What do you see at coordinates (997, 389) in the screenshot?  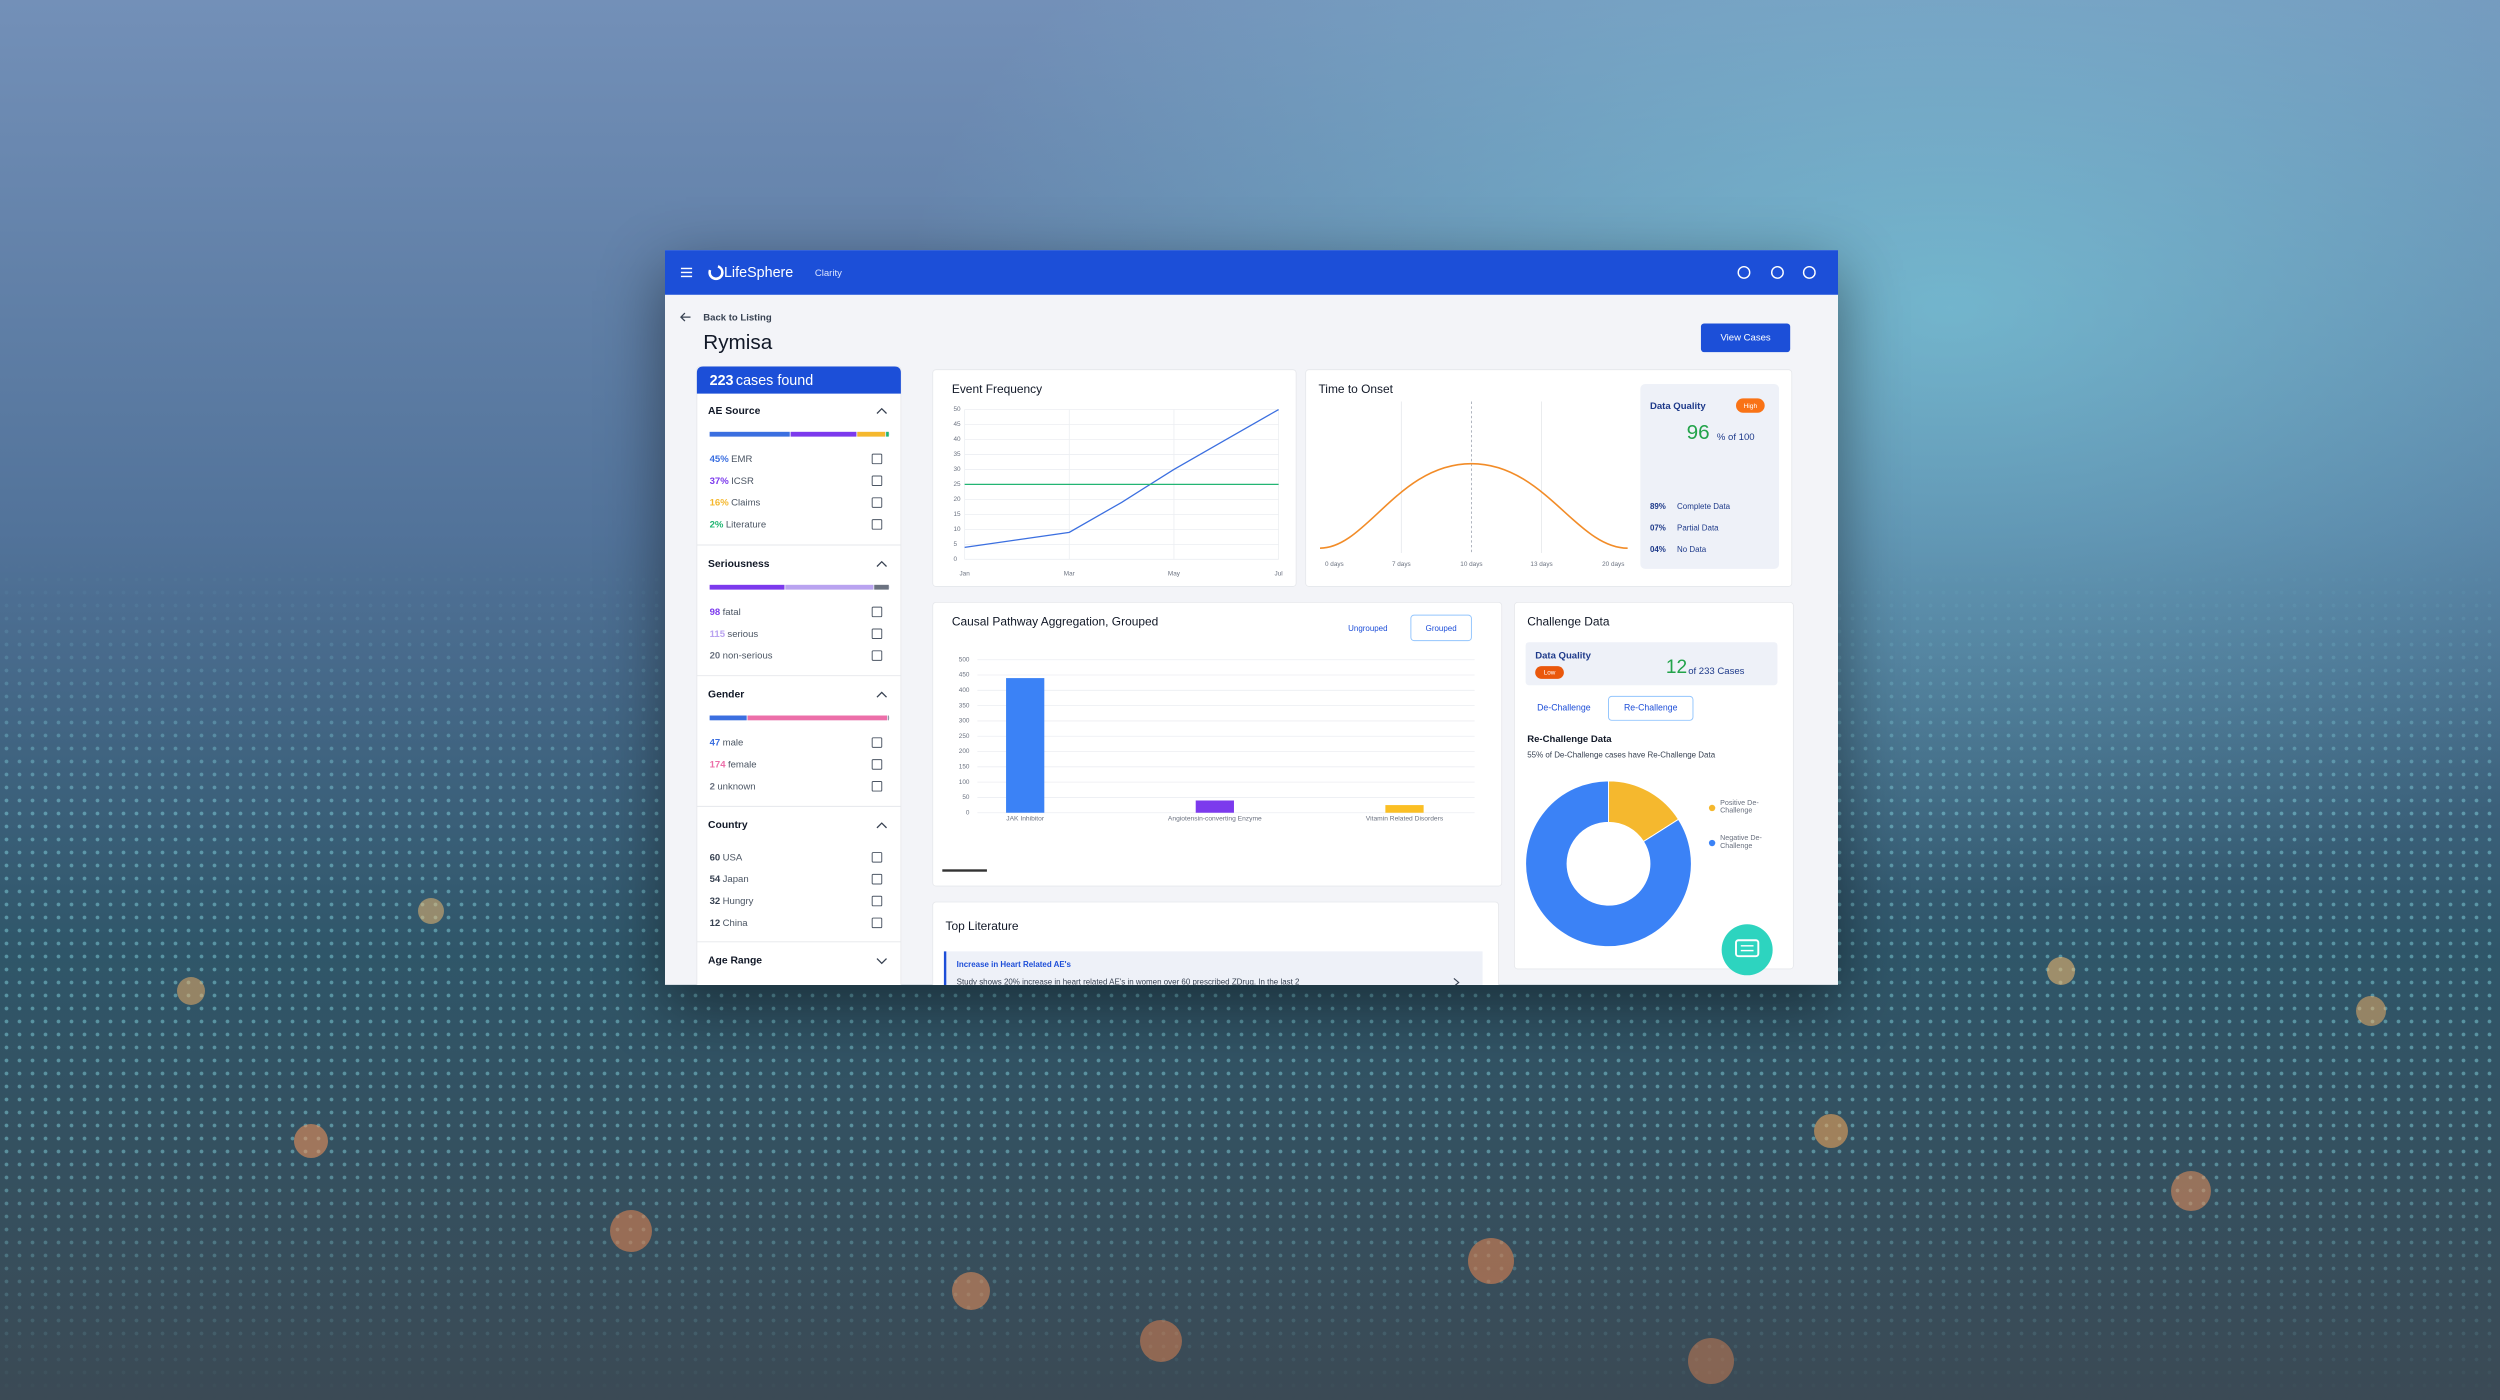 I see `card-title: Event Frequency` at bounding box center [997, 389].